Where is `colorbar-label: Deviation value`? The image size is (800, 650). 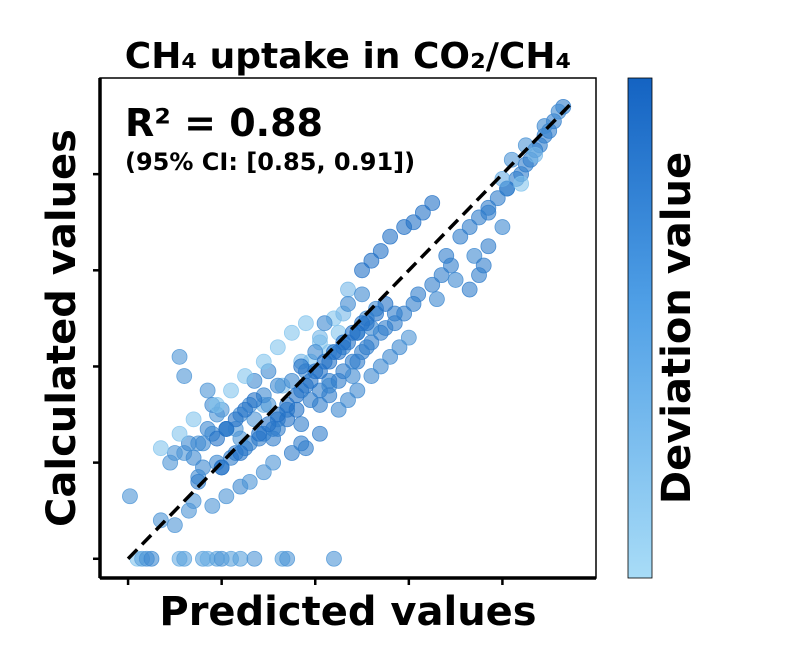
colorbar-label: Deviation value is located at coordinates (677, 328).